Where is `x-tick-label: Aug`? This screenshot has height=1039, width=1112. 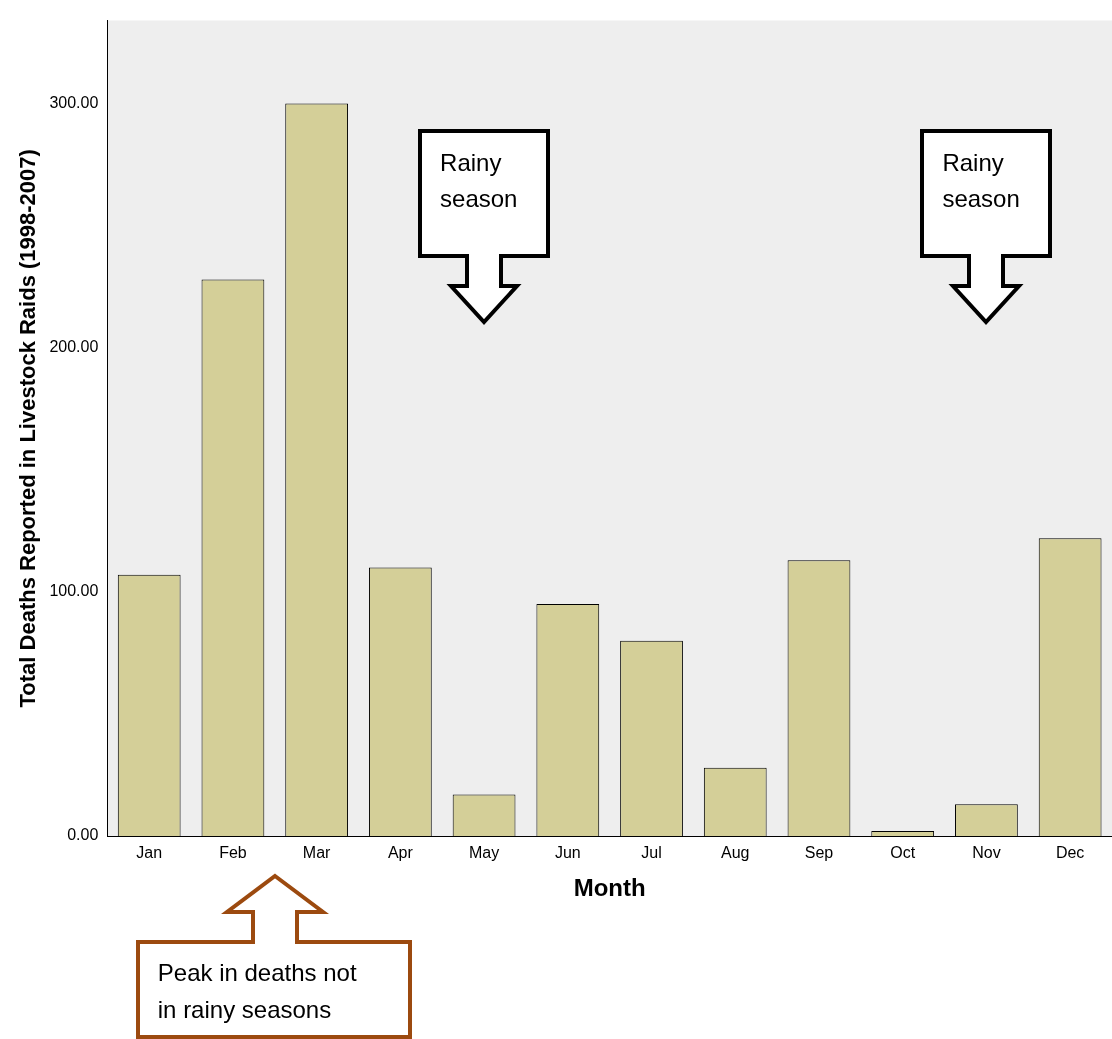
x-tick-label: Aug is located at coordinates (735, 853).